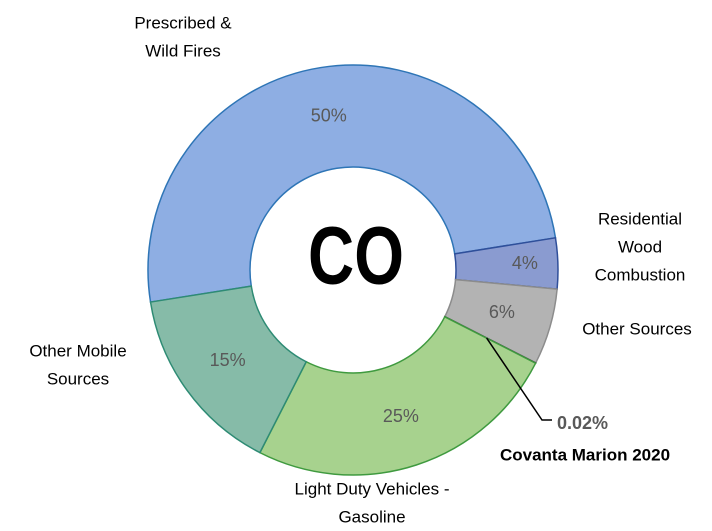 The width and height of the screenshot is (712, 531). I want to click on category-label: Combustion, so click(640, 274).